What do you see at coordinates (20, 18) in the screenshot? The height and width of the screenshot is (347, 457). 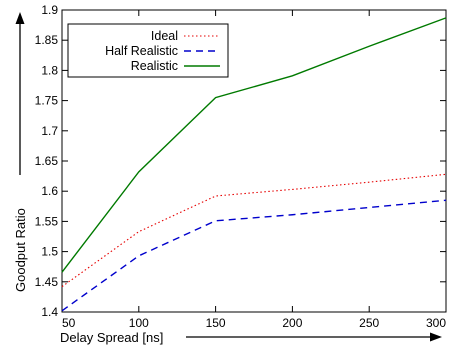 I see `y-axis-arrow-head` at bounding box center [20, 18].